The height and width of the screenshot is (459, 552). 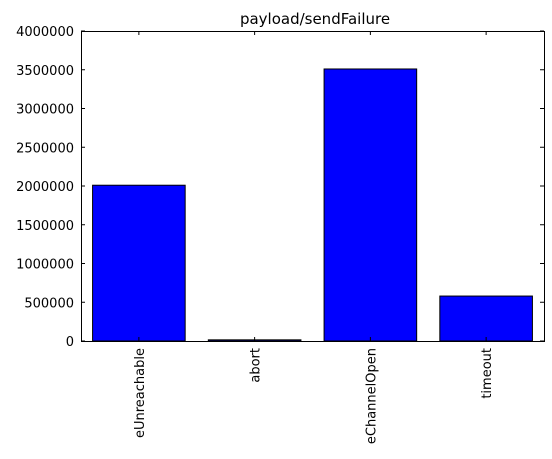 I want to click on bar-timeout, so click(x=486, y=318).